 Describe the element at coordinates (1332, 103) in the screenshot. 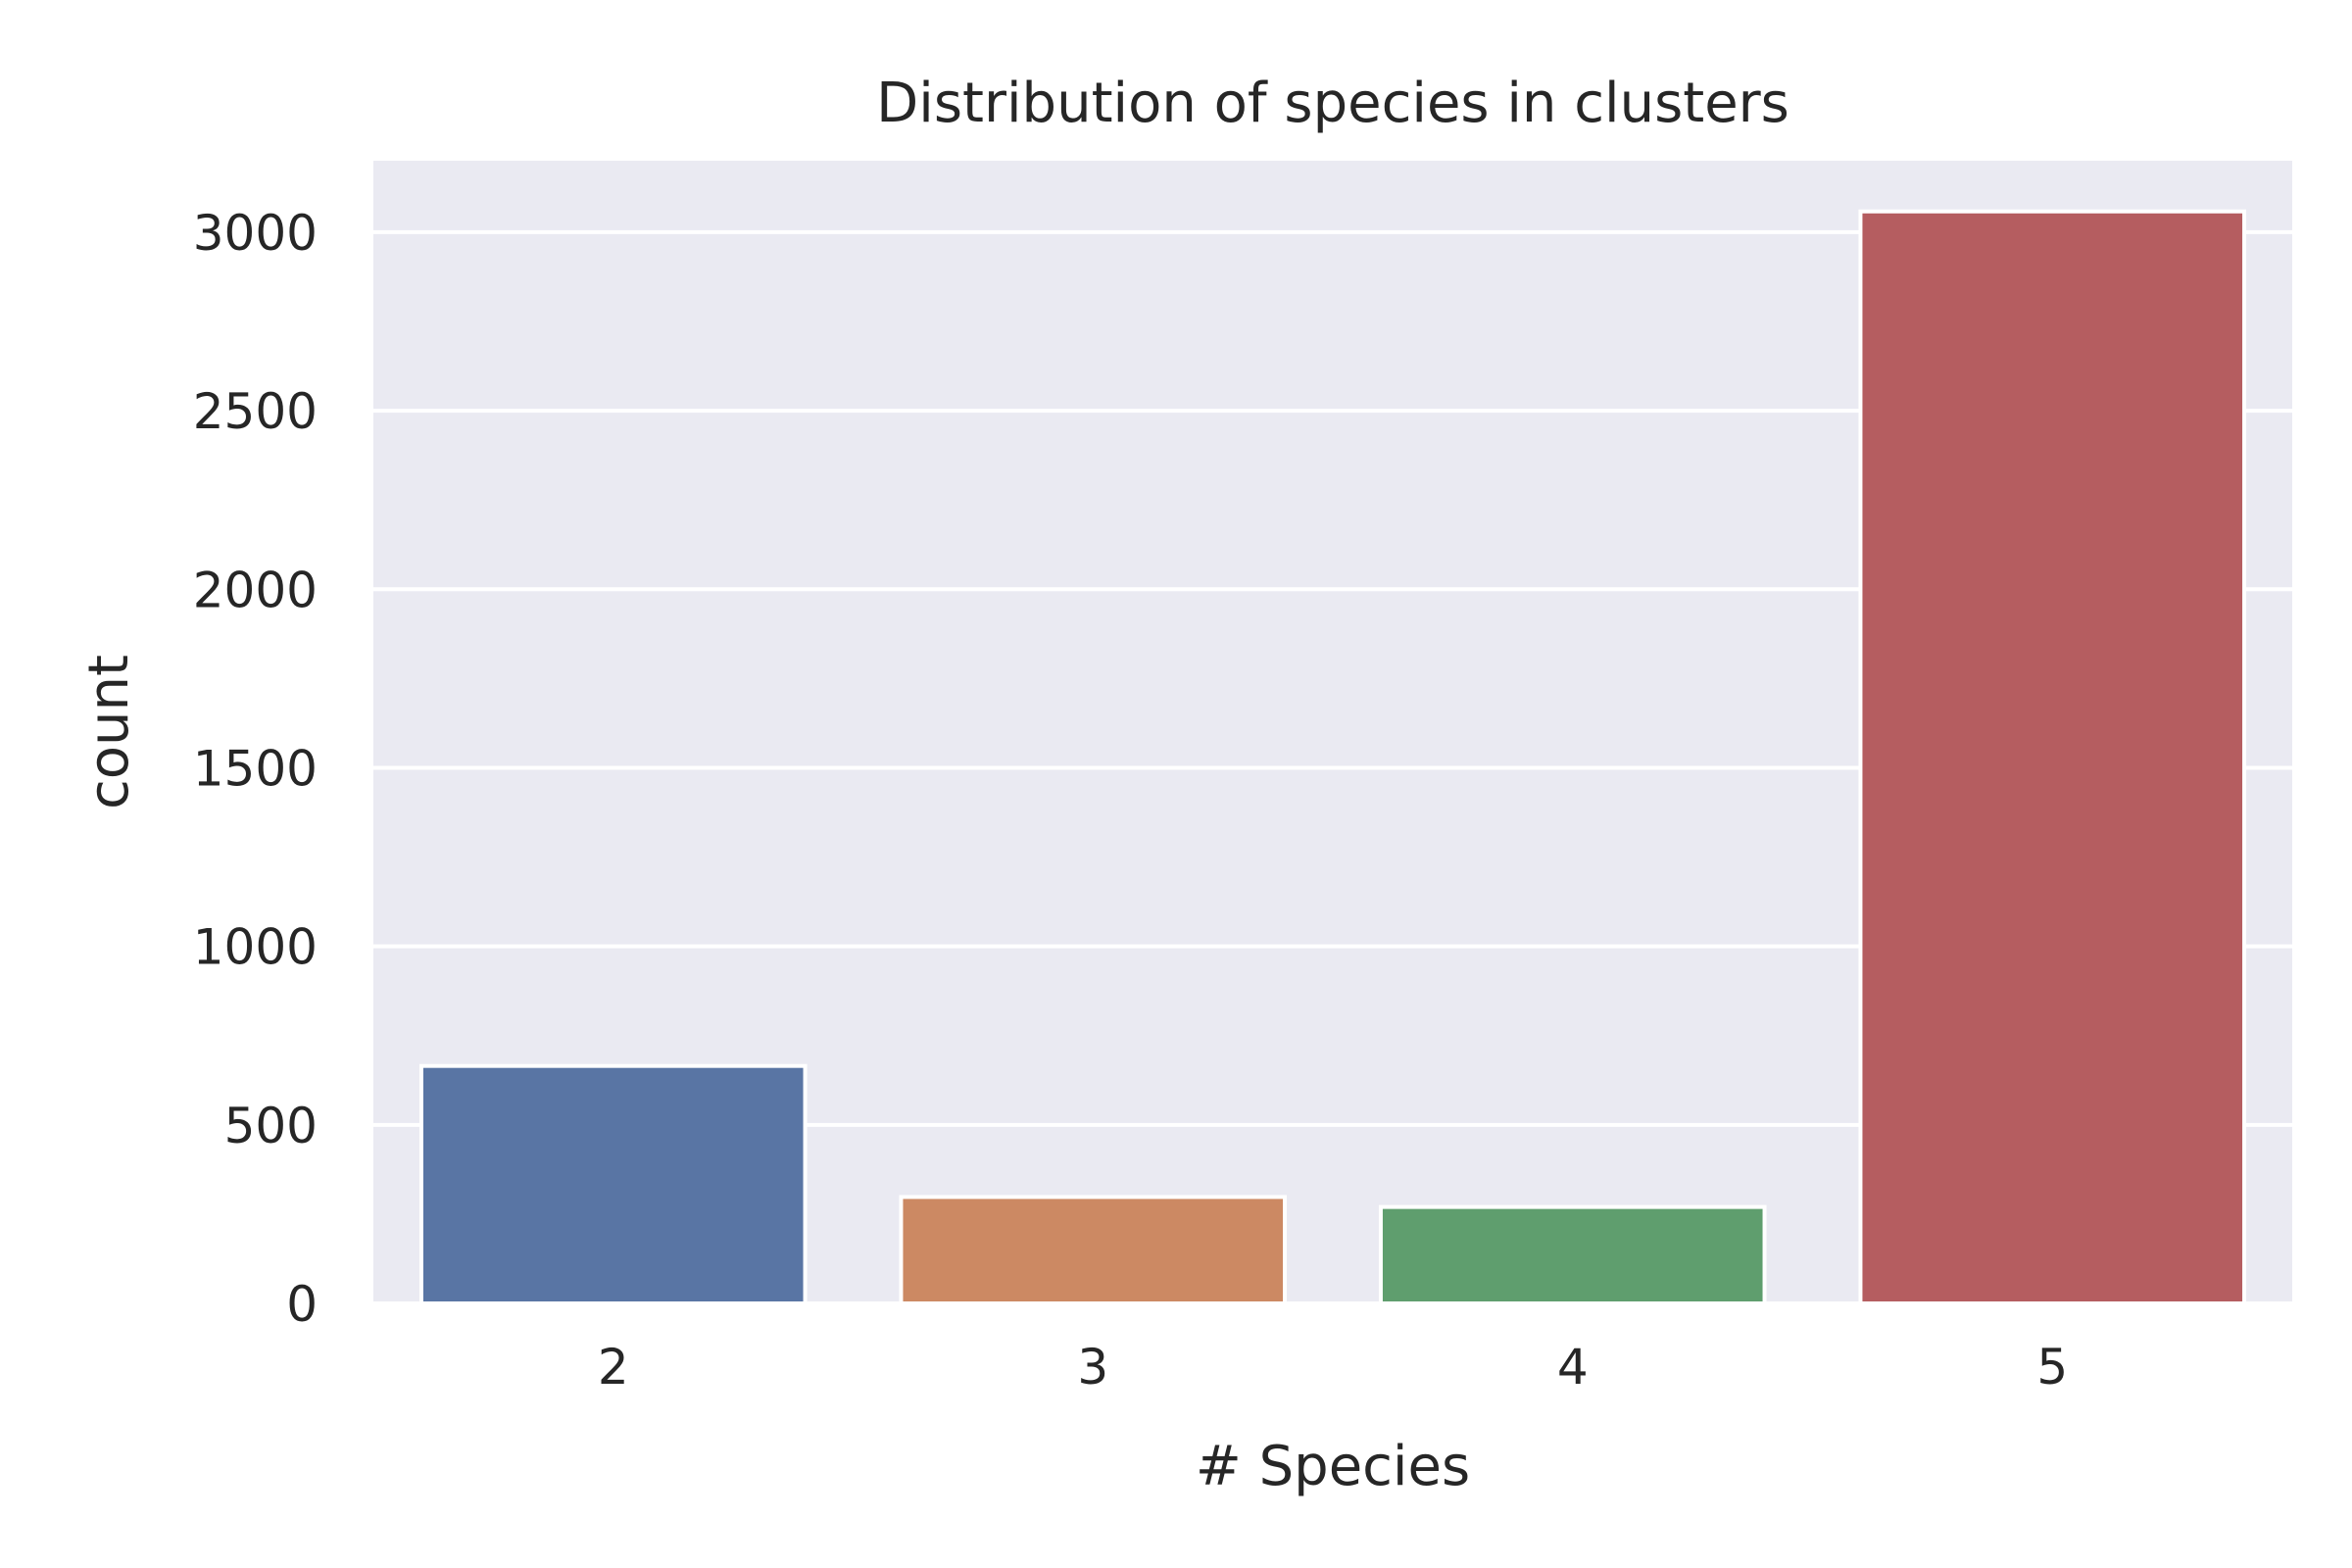

I see `chart-title: Distribution of species in clusters` at that location.